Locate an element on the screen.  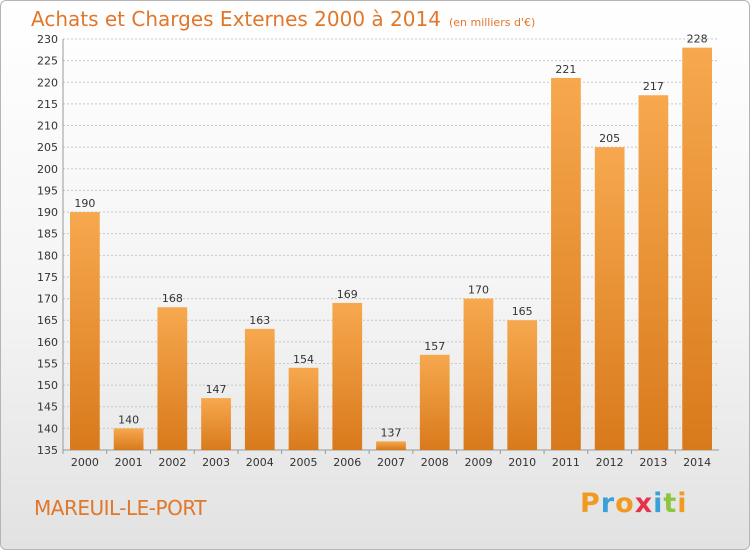
y-tick-label: 150 is located at coordinates (47, 385).